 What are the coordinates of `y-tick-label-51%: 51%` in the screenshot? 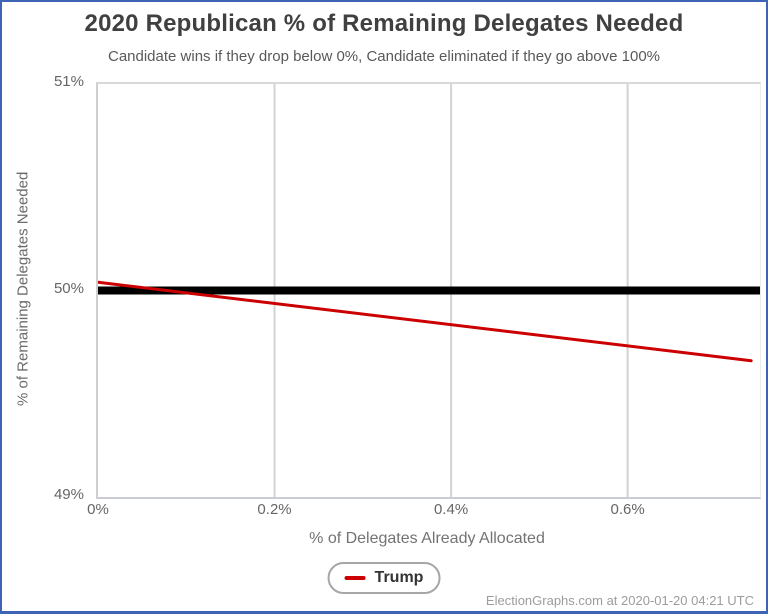 It's located at (68, 81).